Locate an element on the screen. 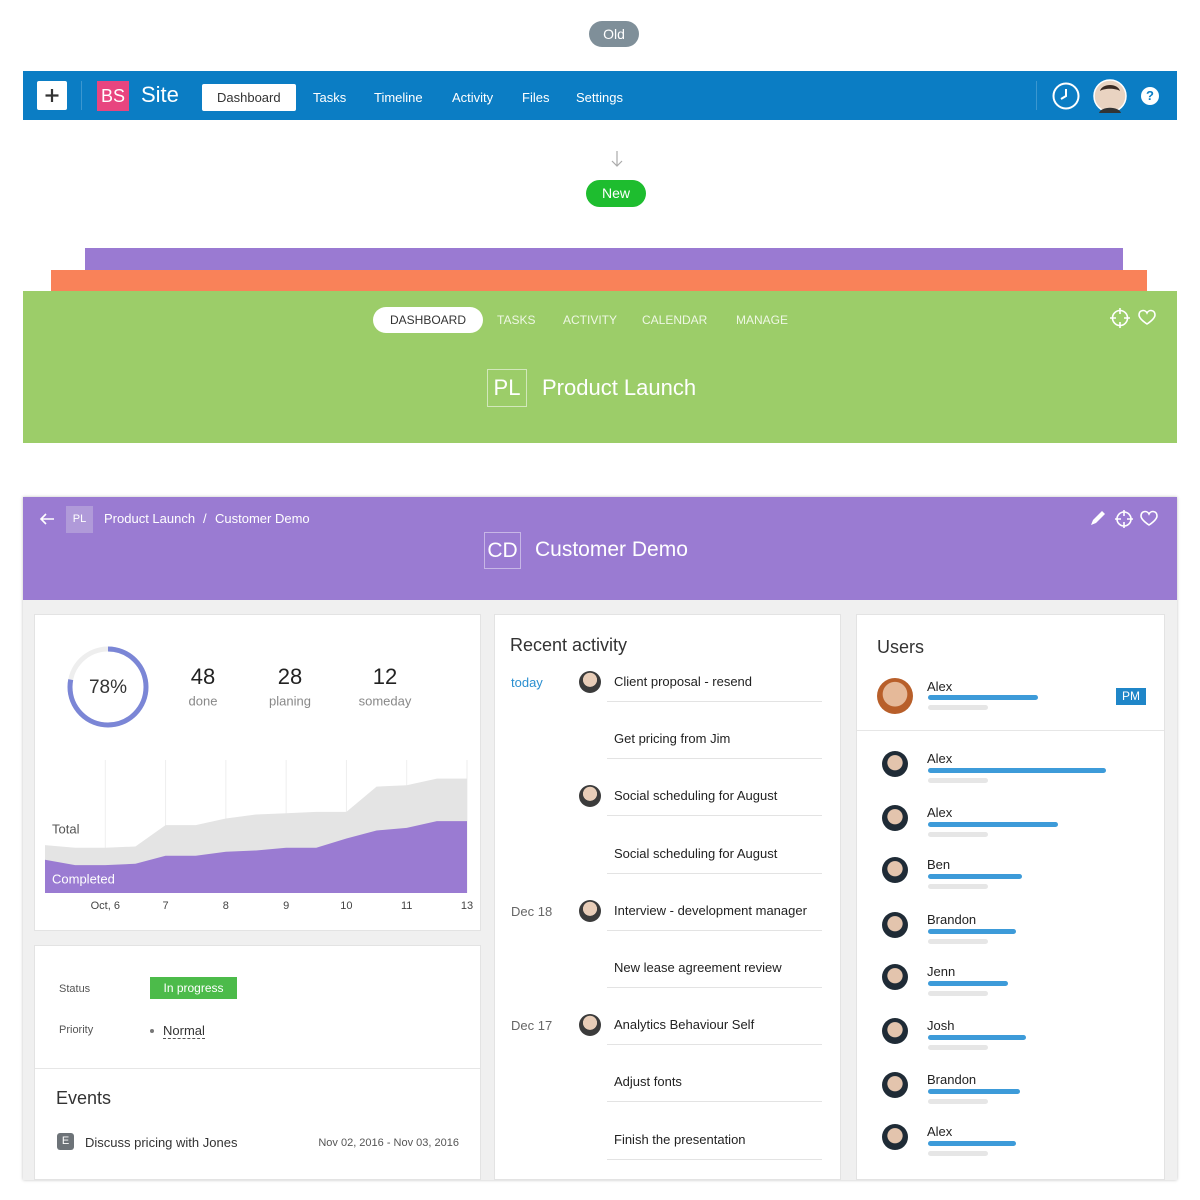  event-dates: Nov 02, 2016 - Nov 03, 2016 is located at coordinates (388, 1143).